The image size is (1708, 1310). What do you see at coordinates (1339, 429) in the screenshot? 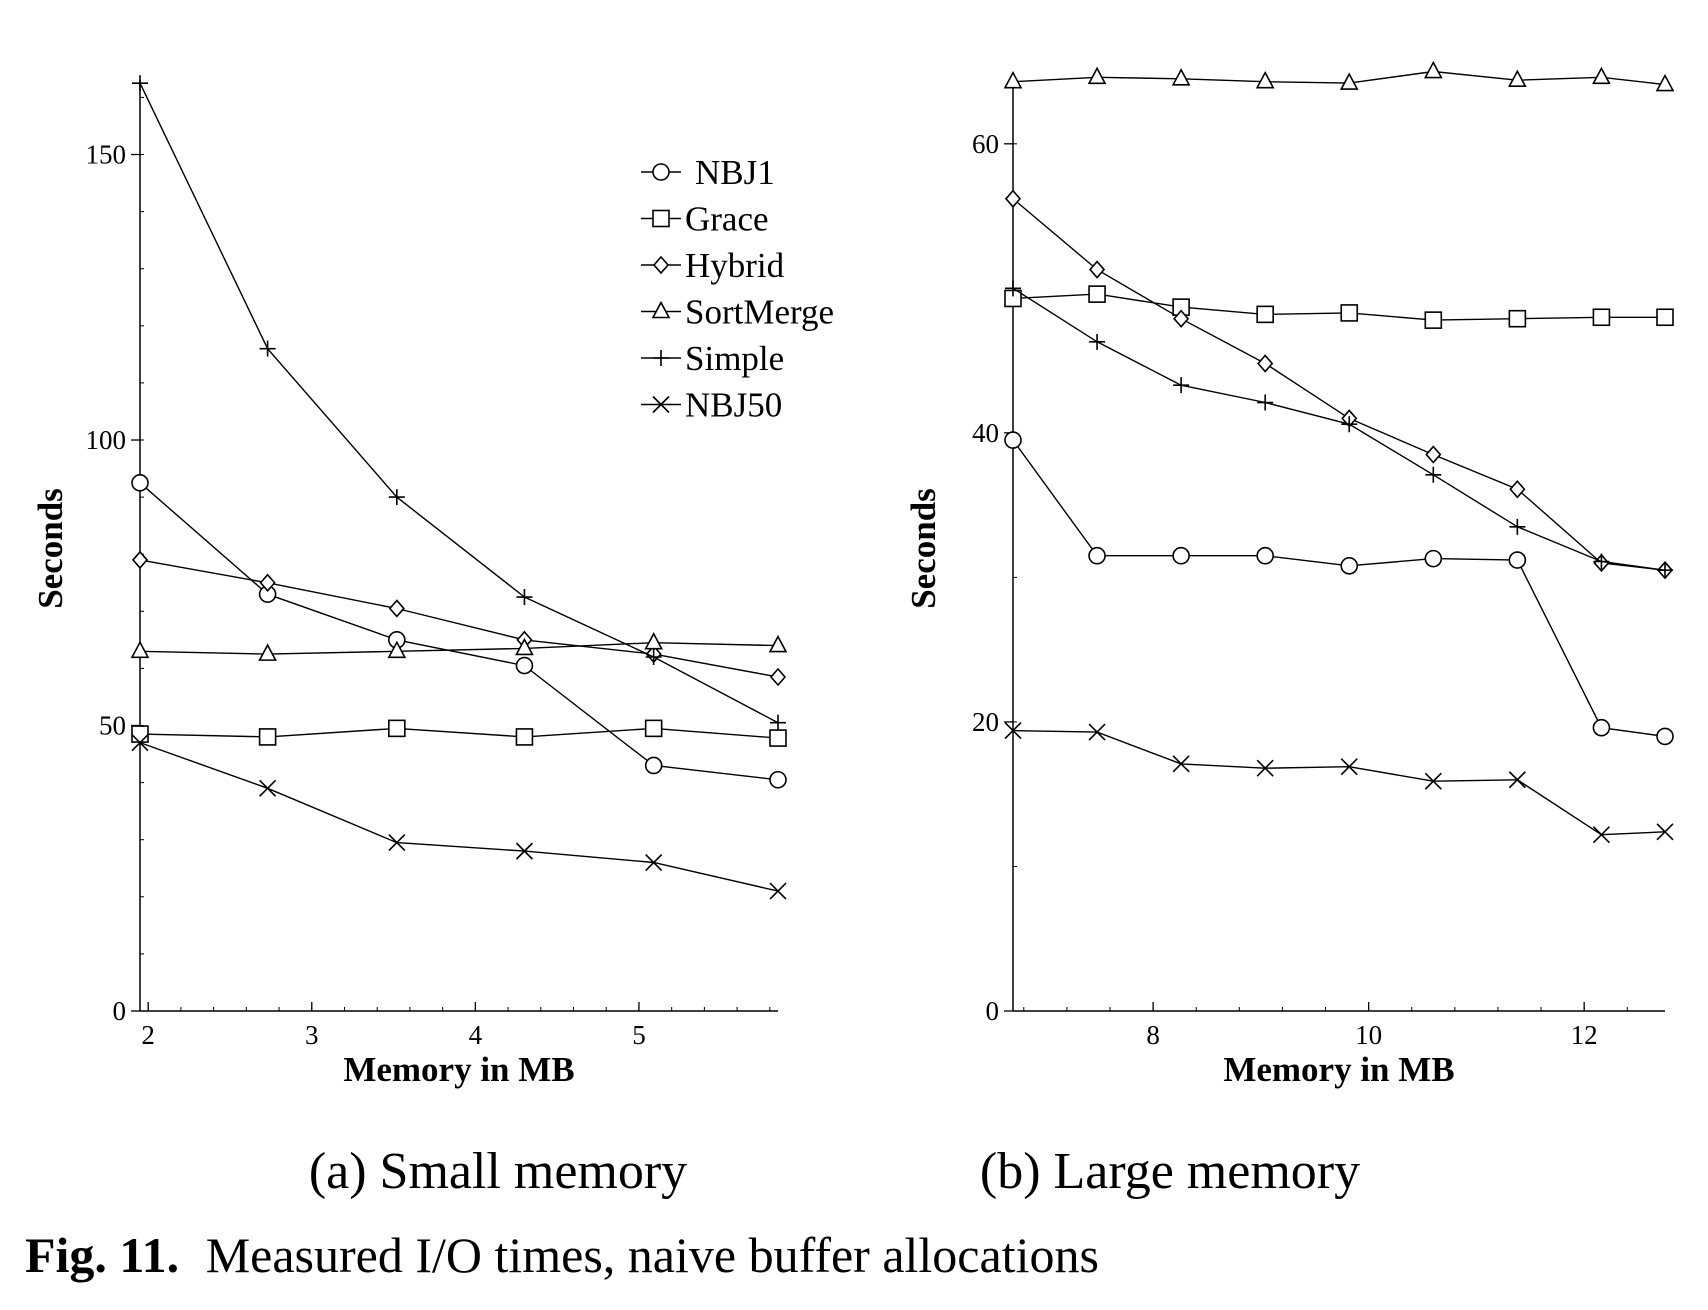
I see `series-simple` at bounding box center [1339, 429].